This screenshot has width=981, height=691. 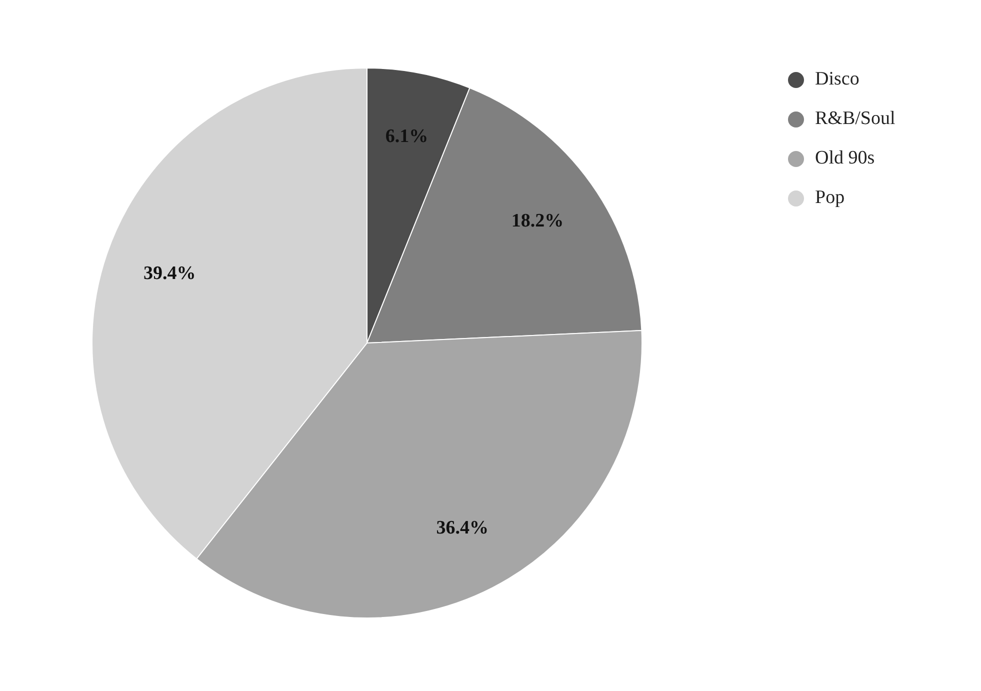 What do you see at coordinates (845, 157) in the screenshot?
I see `legend-label: Old 90s` at bounding box center [845, 157].